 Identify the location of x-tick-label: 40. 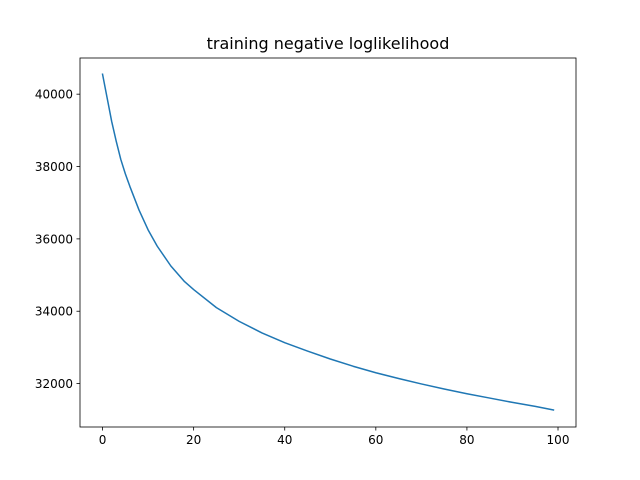
(284, 440).